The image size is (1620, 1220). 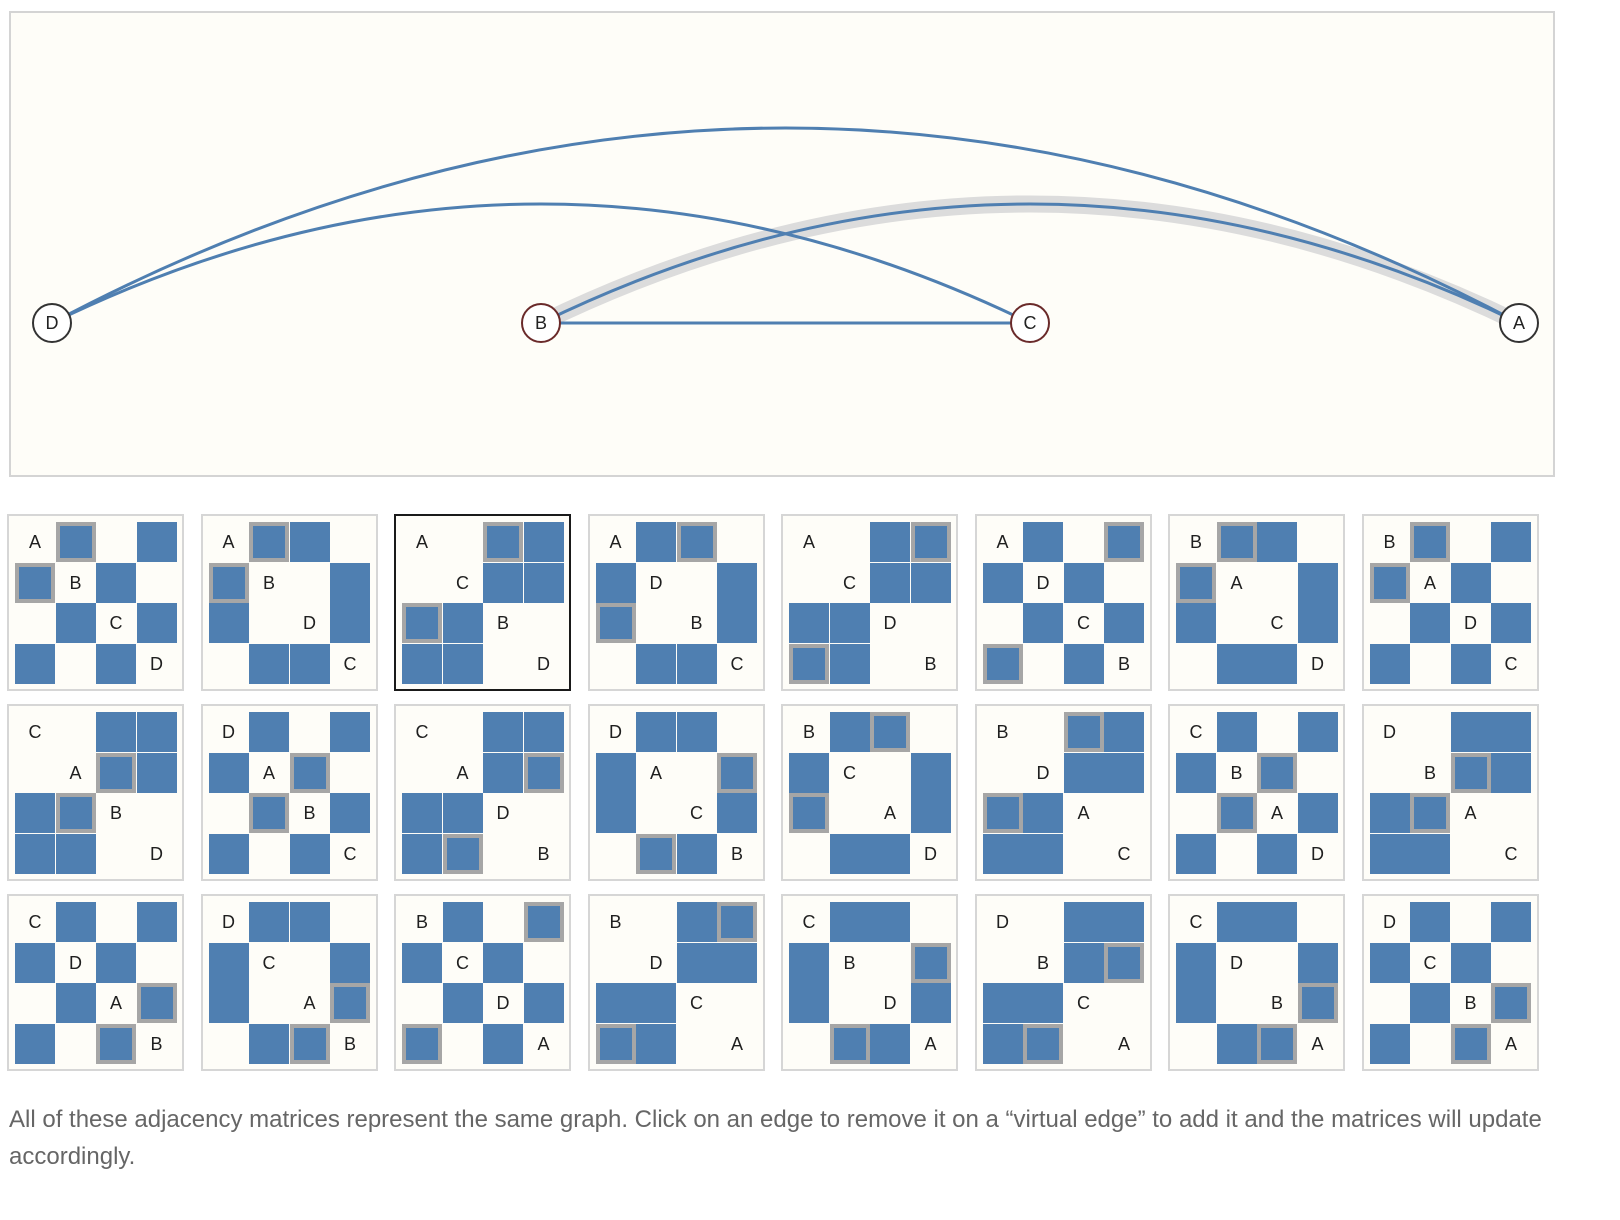 I want to click on adjacency-matrix: C A D B, so click(x=482, y=792).